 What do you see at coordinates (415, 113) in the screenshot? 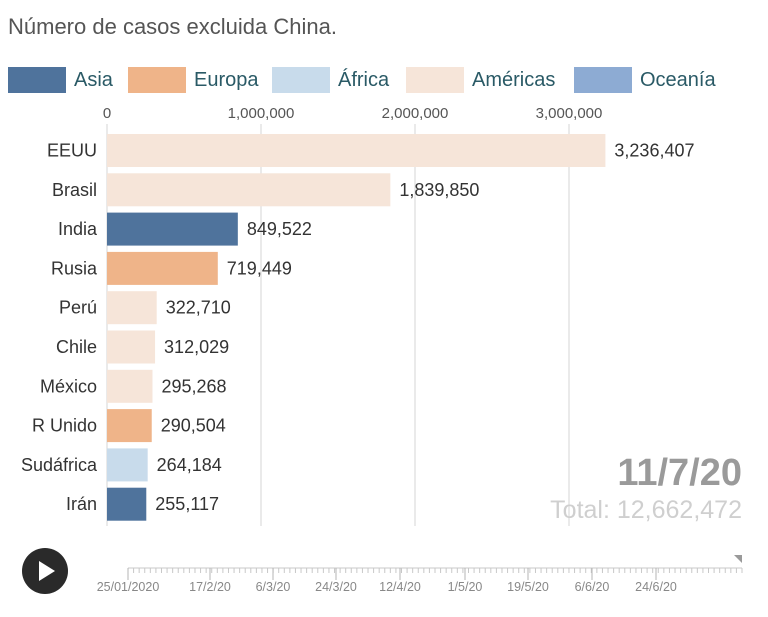
I see `x-tick-label: 2,000,000` at bounding box center [415, 113].